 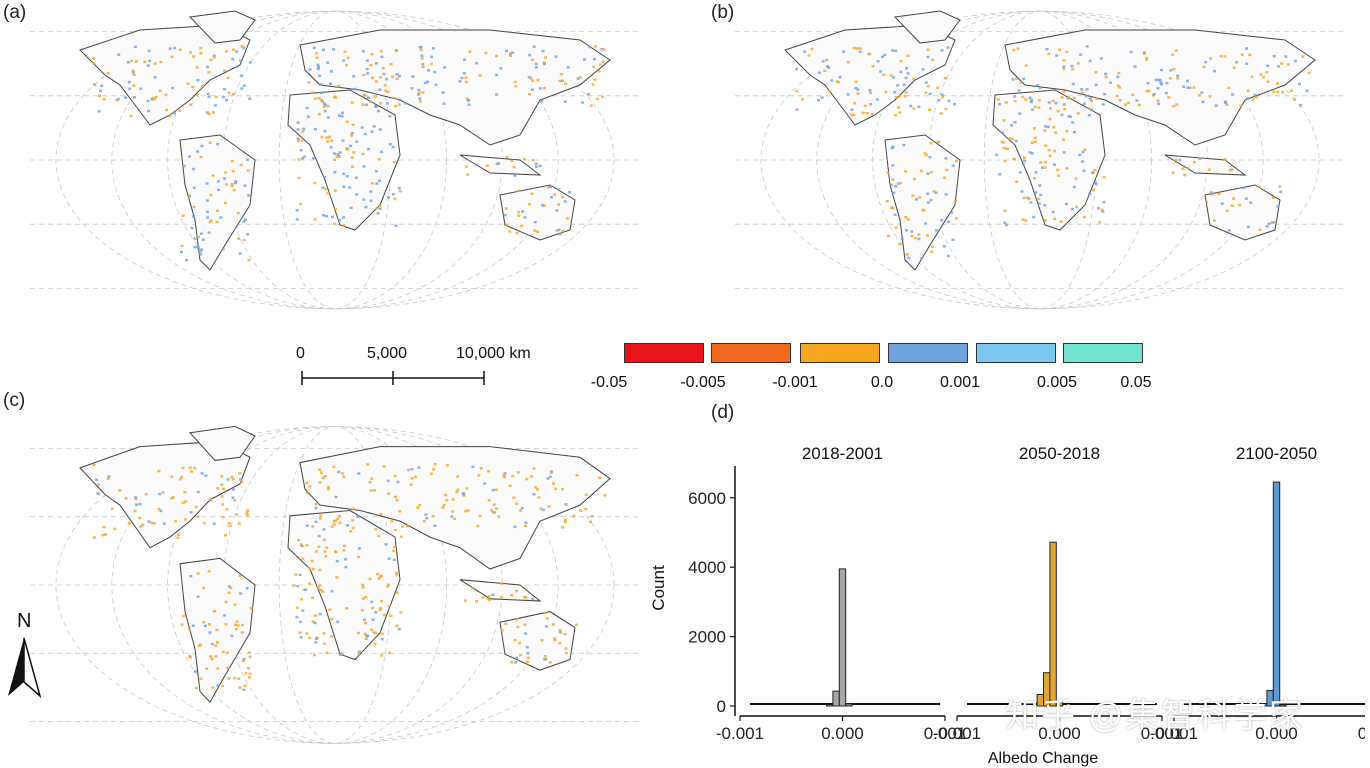 What do you see at coordinates (1059, 733) in the screenshot?
I see `x-tick-label-1-1: 0.000` at bounding box center [1059, 733].